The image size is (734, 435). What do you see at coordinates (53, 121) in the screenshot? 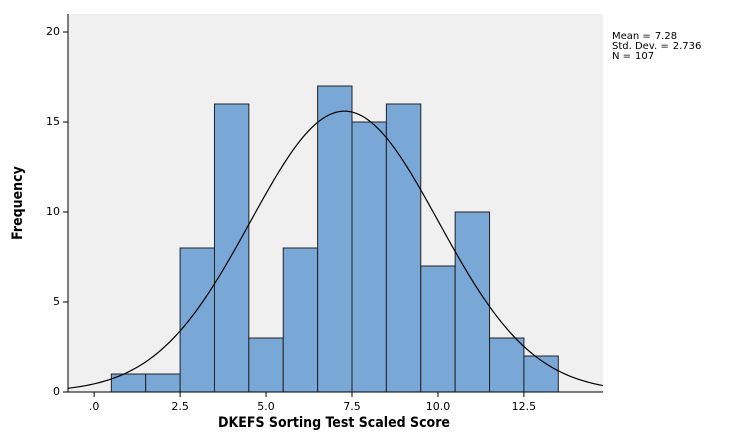
I see `y-tick-label: 15` at bounding box center [53, 121].